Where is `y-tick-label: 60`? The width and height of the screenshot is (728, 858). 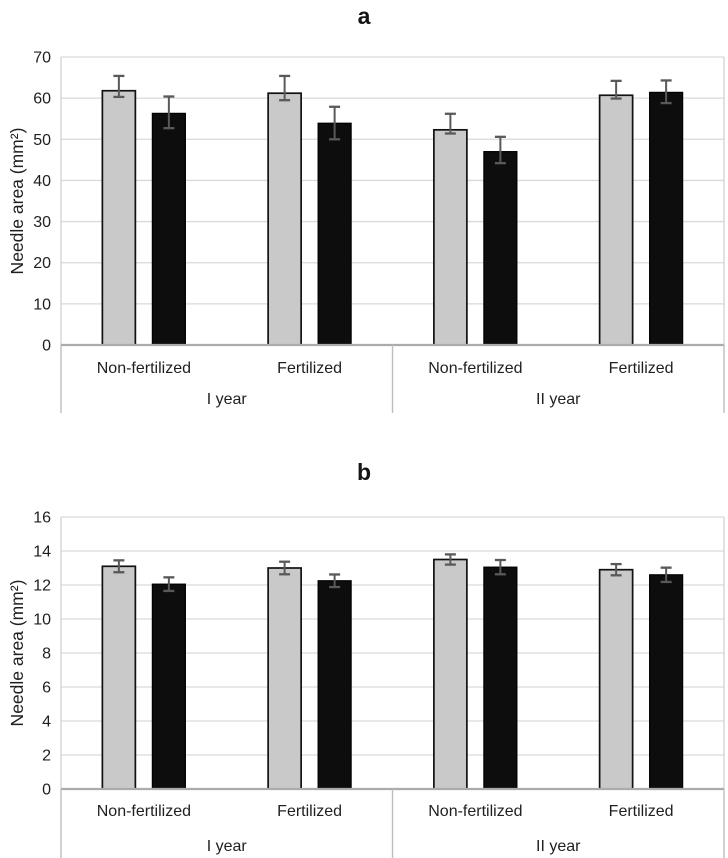 y-tick-label: 60 is located at coordinates (42, 99).